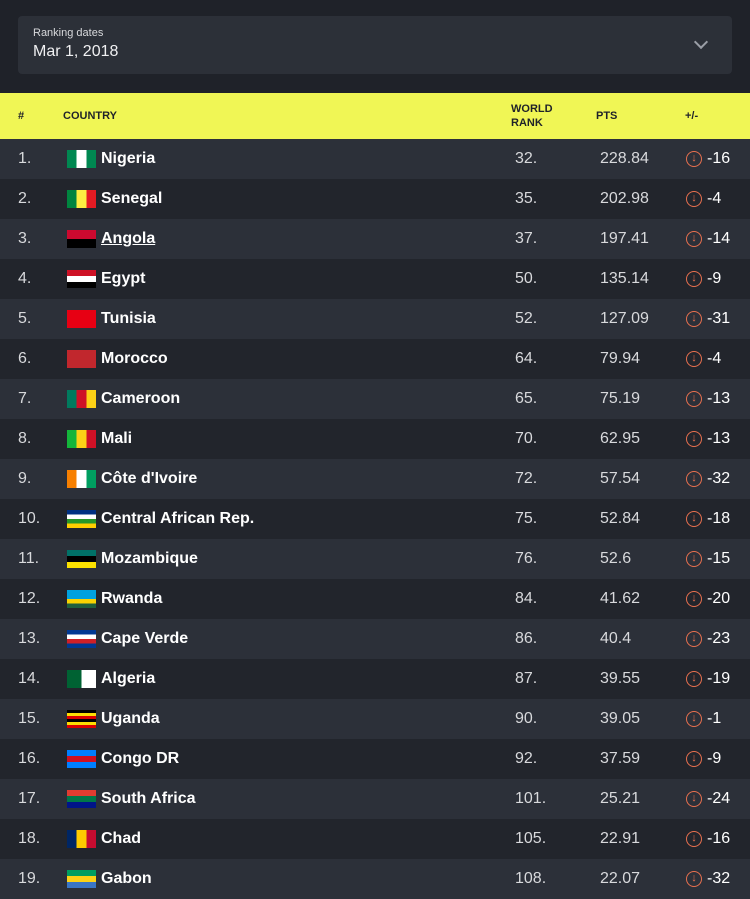 Image resolution: width=750 pixels, height=899 pixels. Describe the element at coordinates (620, 598) in the screenshot. I see `points: 41.62` at that location.